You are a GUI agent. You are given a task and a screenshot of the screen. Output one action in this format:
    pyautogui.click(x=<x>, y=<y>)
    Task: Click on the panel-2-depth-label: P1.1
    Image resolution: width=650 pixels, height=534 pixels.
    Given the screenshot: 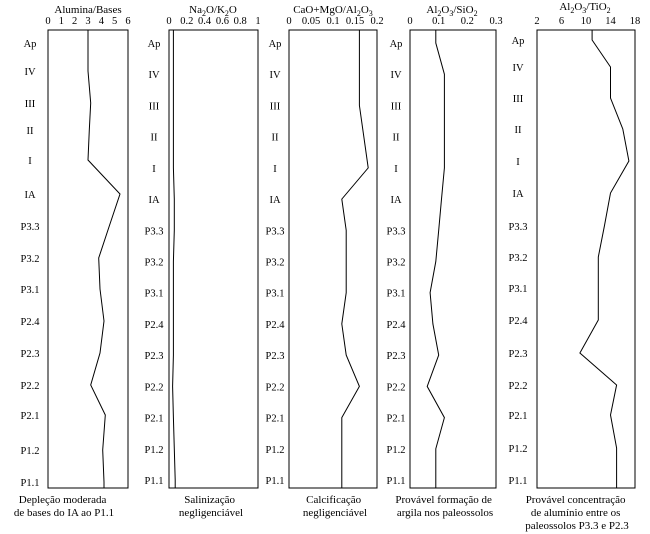 What is the action you would take?
    pyautogui.click(x=154, y=481)
    